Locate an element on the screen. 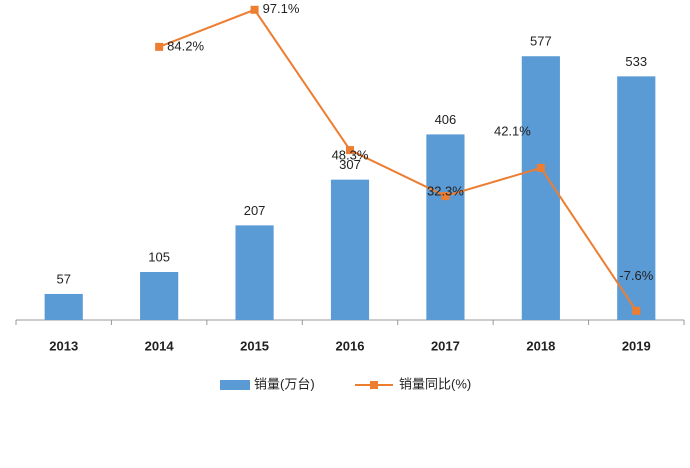 This screenshot has width=690, height=468. line-value-label: 84.2% is located at coordinates (185, 45).